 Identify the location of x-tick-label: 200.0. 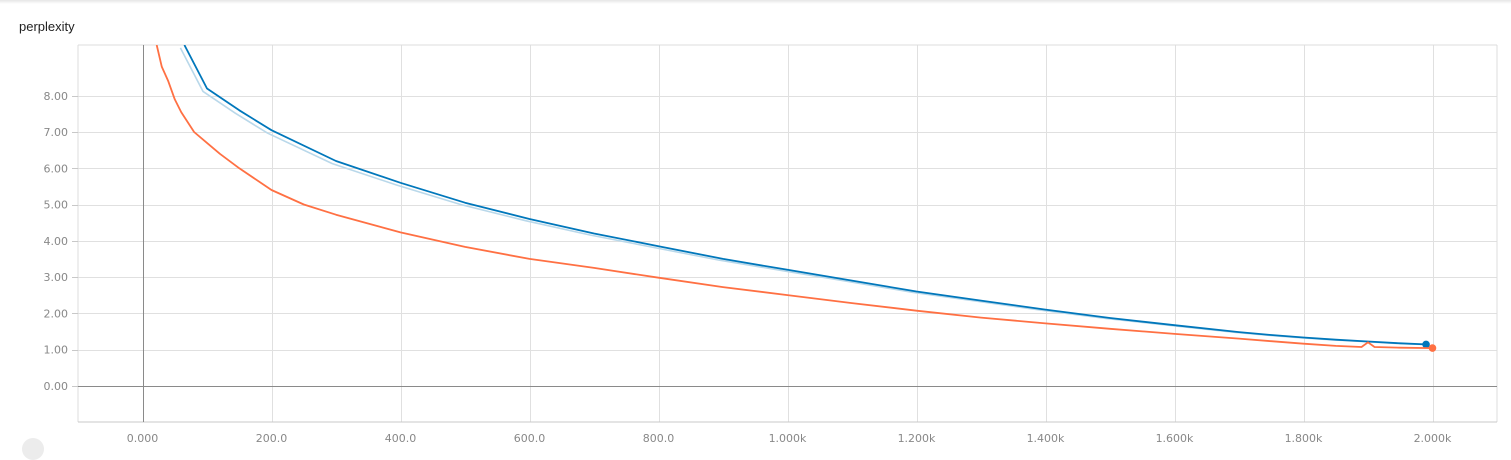
(272, 438).